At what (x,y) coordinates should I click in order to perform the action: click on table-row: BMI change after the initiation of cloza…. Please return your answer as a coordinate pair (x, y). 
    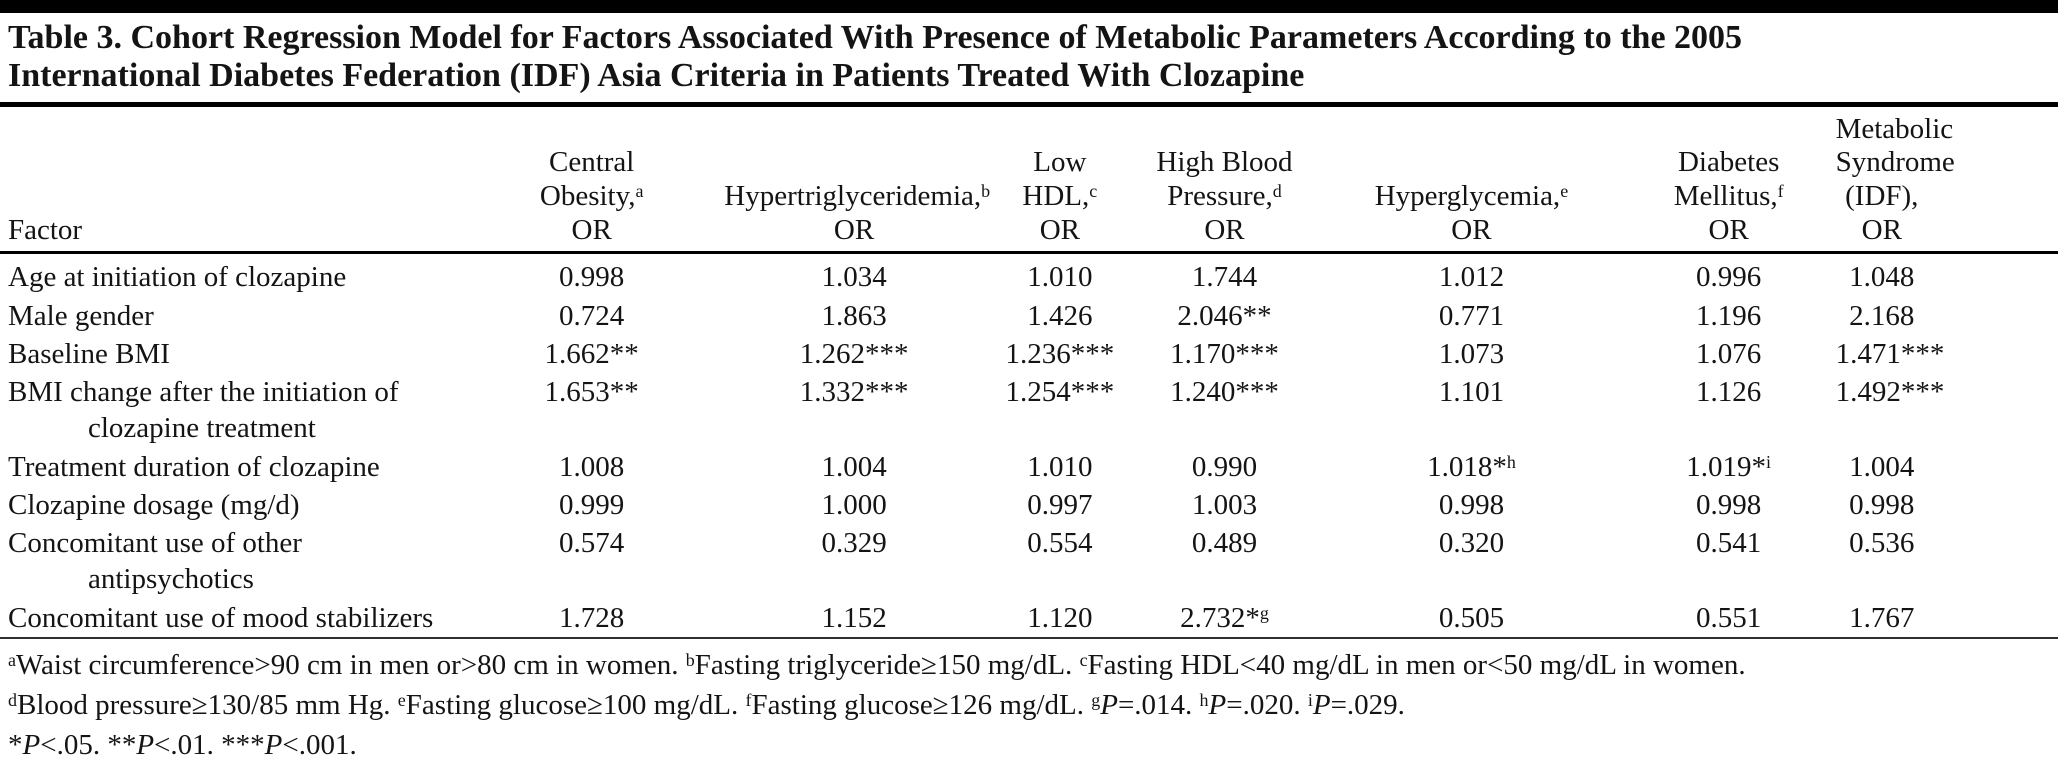
    Looking at the image, I should click on (1029, 410).